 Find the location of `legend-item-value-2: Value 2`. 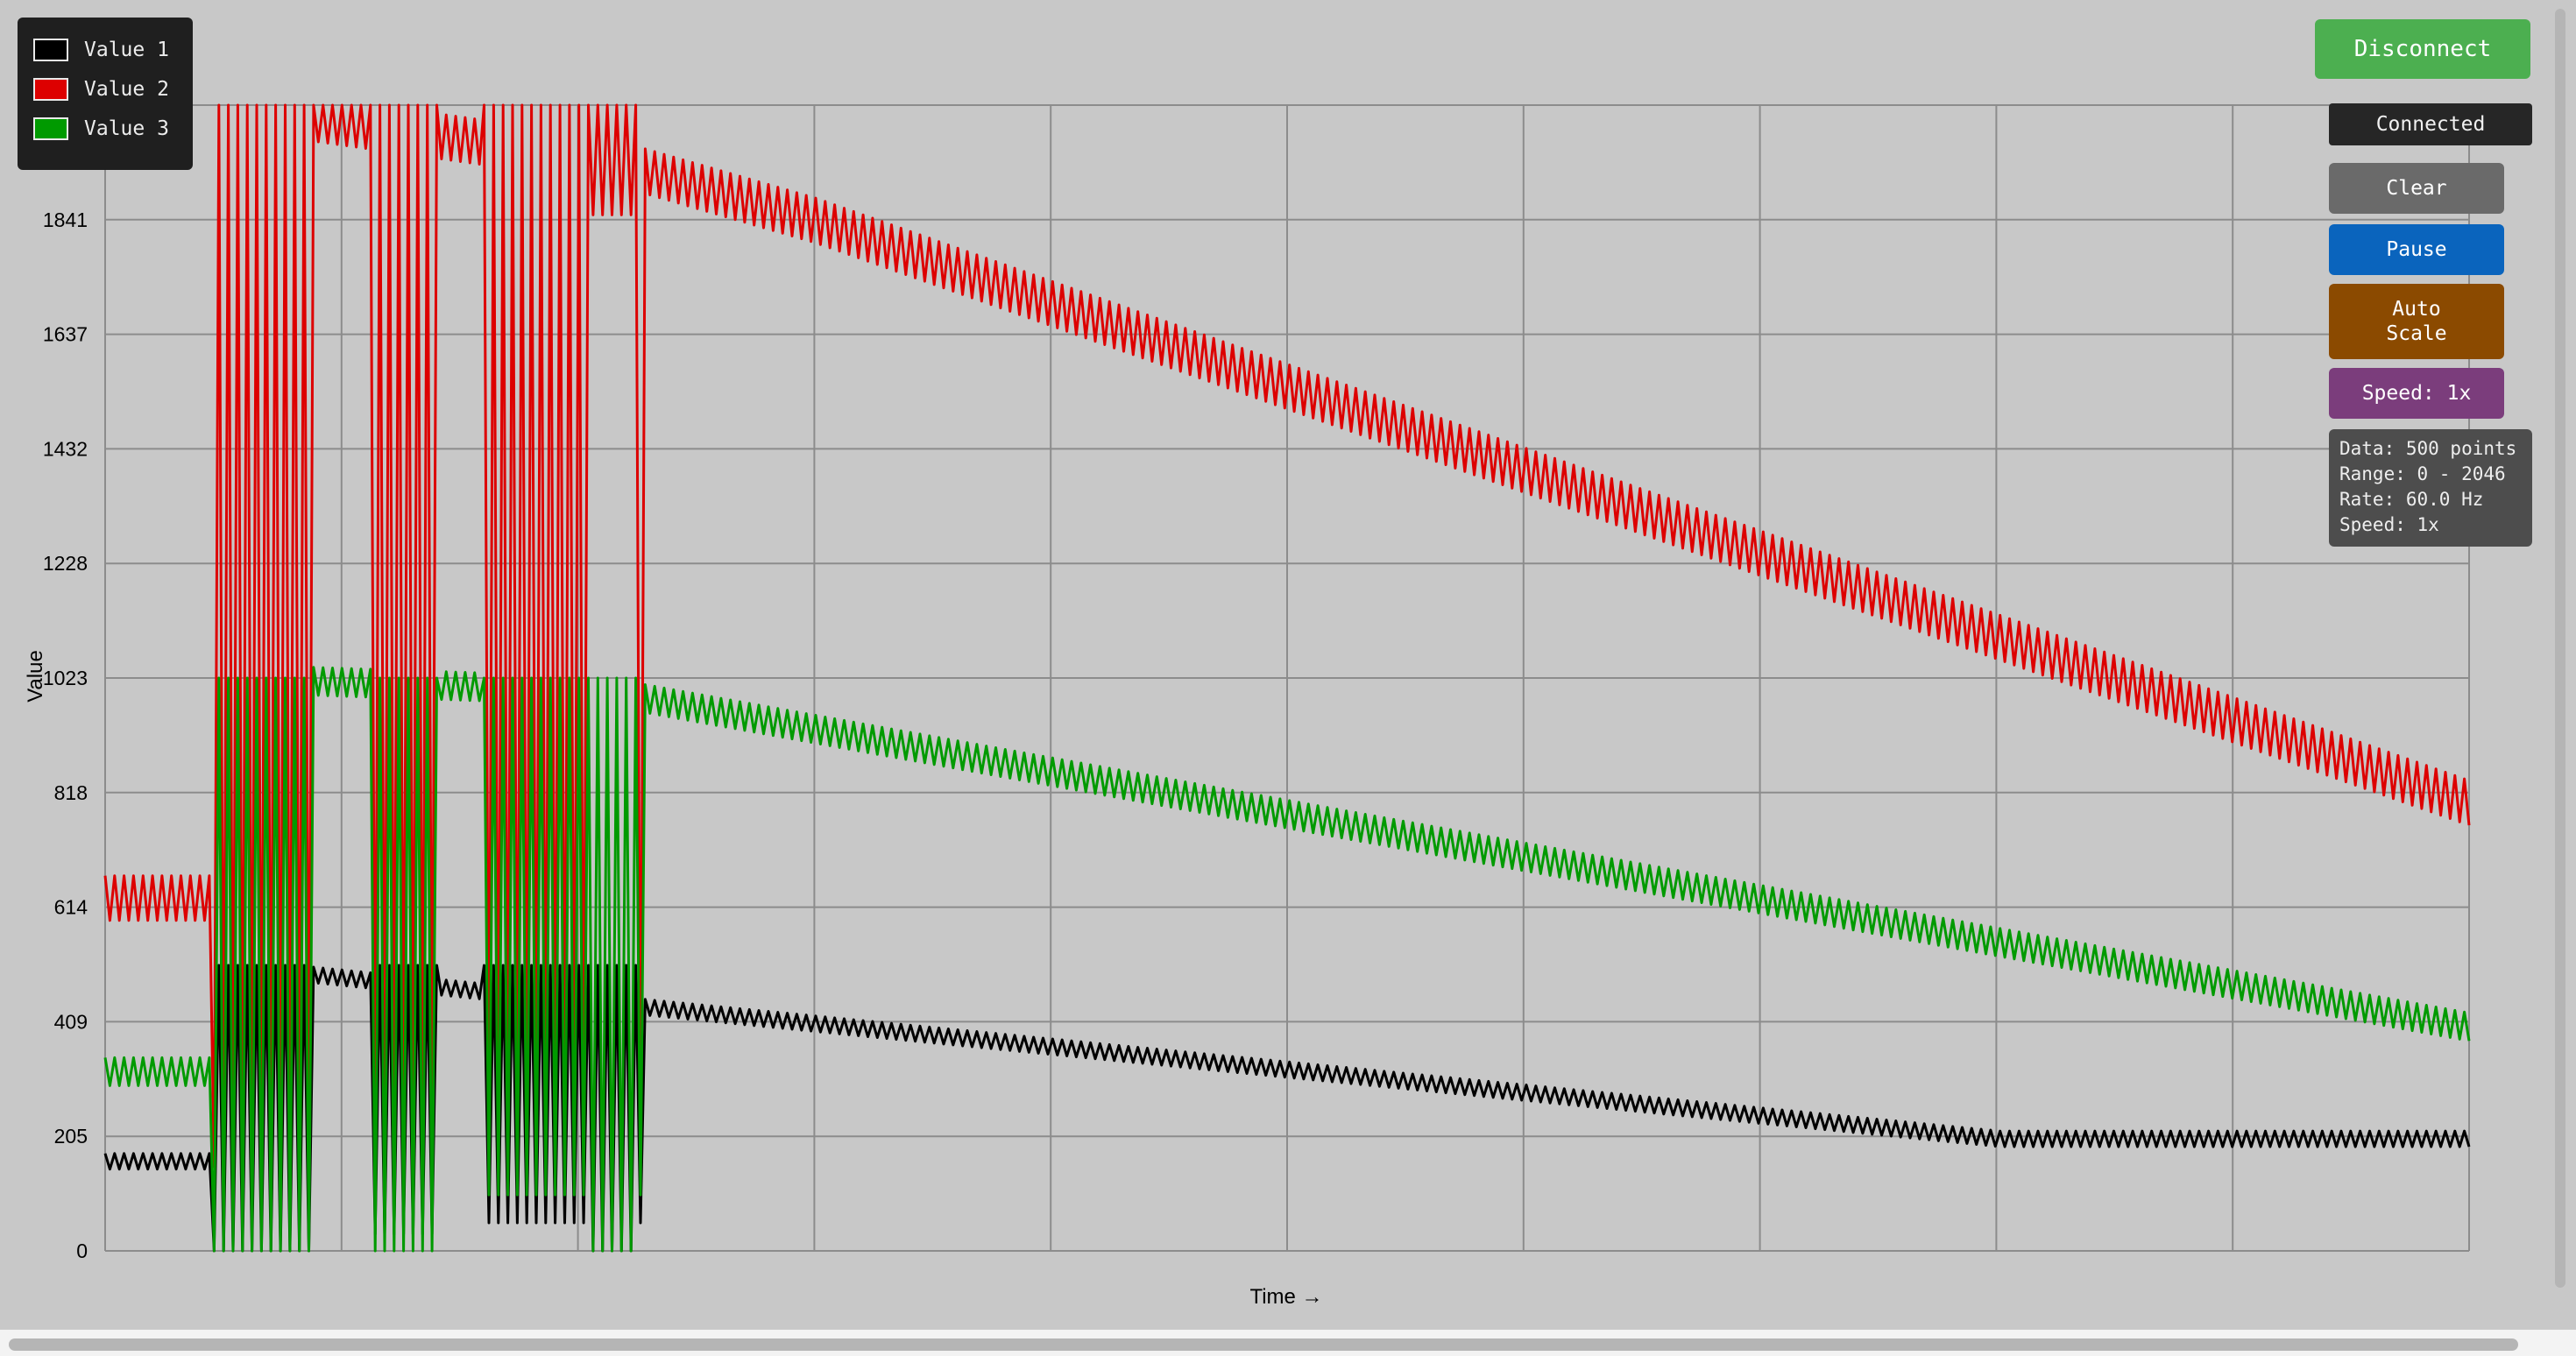

legend-item-value-2: Value 2 is located at coordinates (105, 89).